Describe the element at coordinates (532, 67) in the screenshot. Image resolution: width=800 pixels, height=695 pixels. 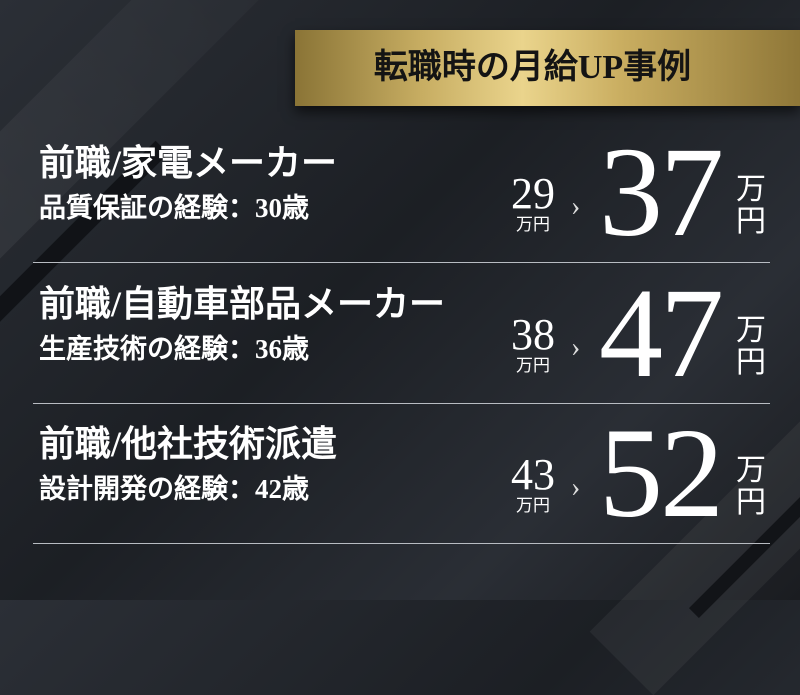
I see `heading: 転職時の月給UP事例` at that location.